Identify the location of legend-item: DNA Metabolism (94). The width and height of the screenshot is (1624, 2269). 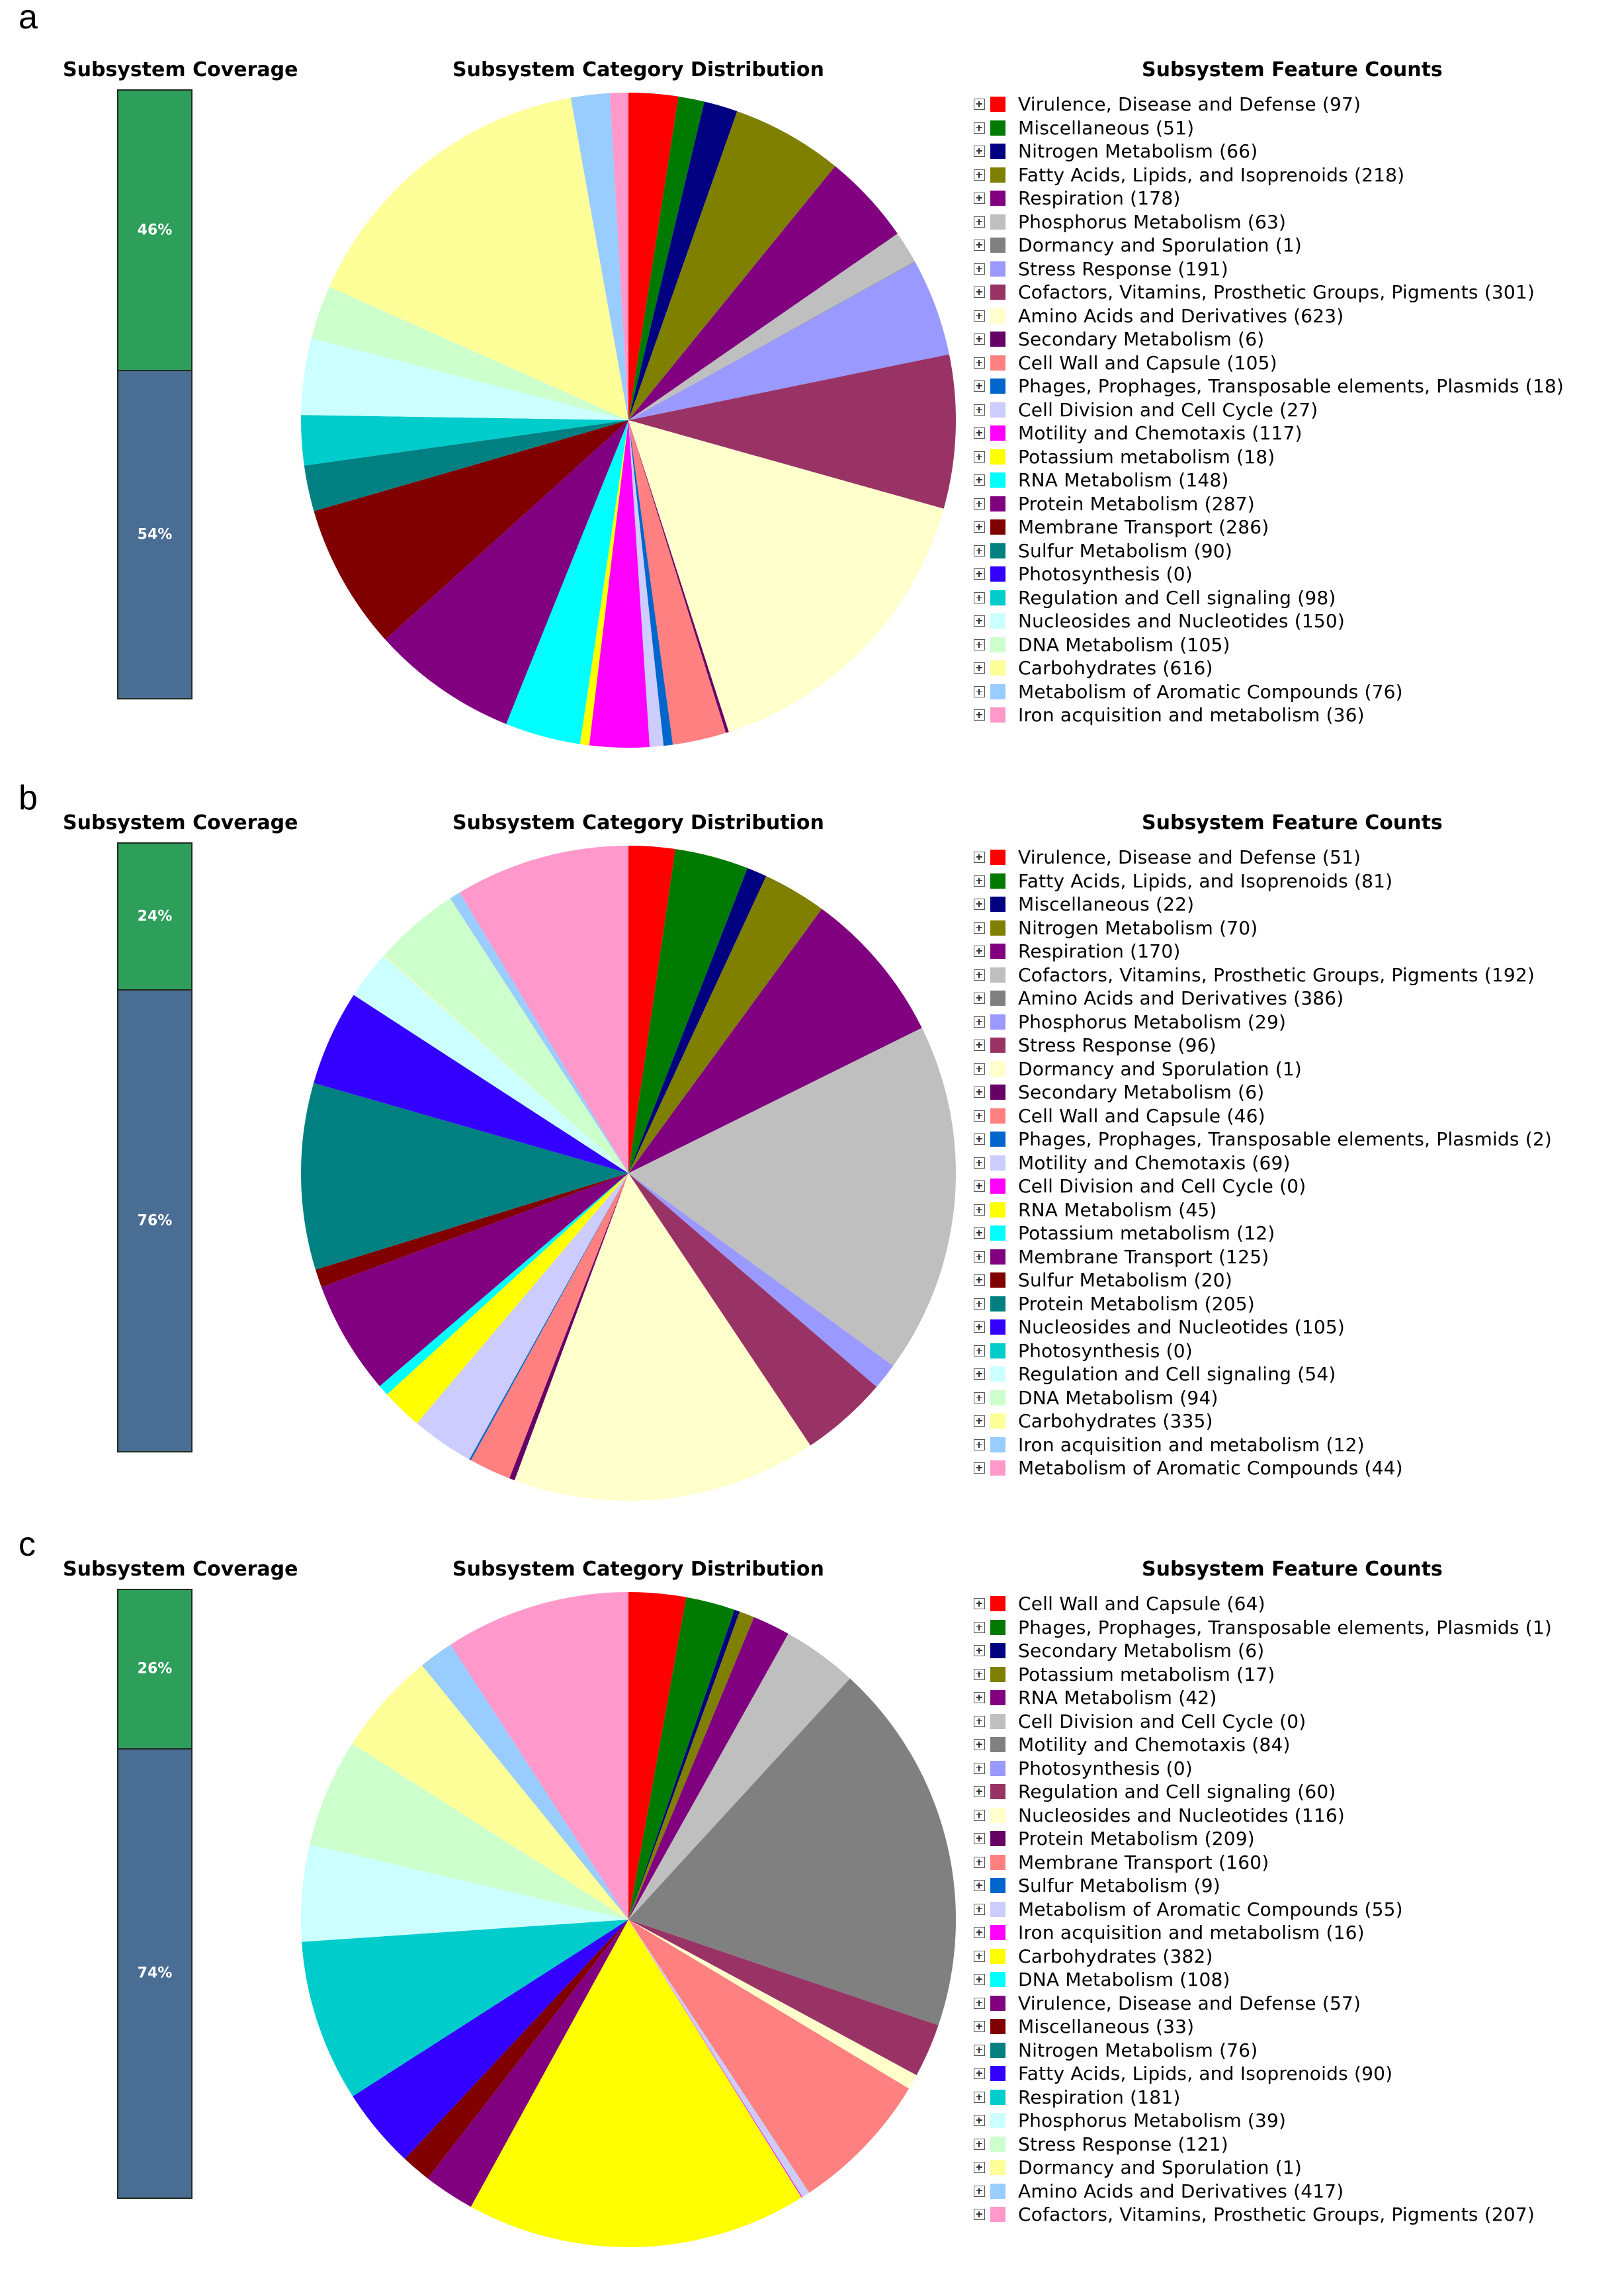
(1263, 1398).